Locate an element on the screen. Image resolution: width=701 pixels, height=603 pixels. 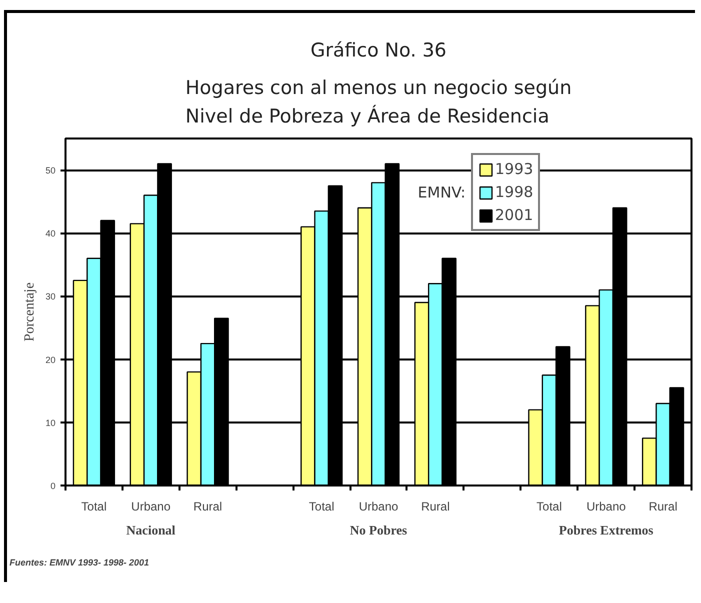
text: Pobres Extremos is located at coordinates (606, 530).